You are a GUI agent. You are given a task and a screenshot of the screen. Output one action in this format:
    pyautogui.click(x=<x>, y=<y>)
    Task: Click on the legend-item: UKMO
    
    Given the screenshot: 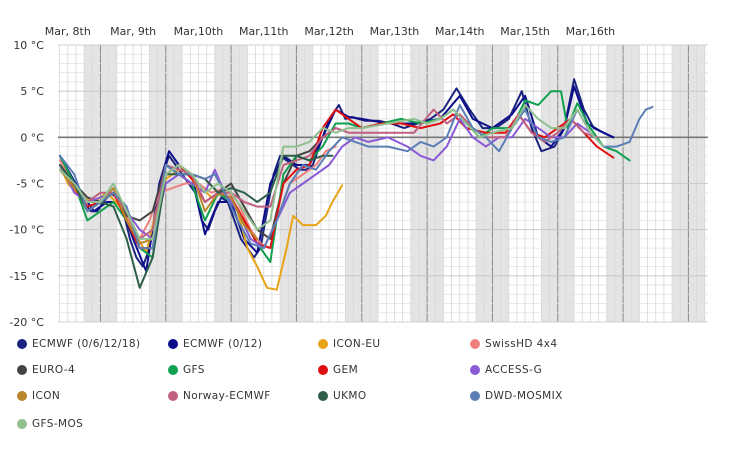 What is the action you would take?
    pyautogui.click(x=342, y=396)
    